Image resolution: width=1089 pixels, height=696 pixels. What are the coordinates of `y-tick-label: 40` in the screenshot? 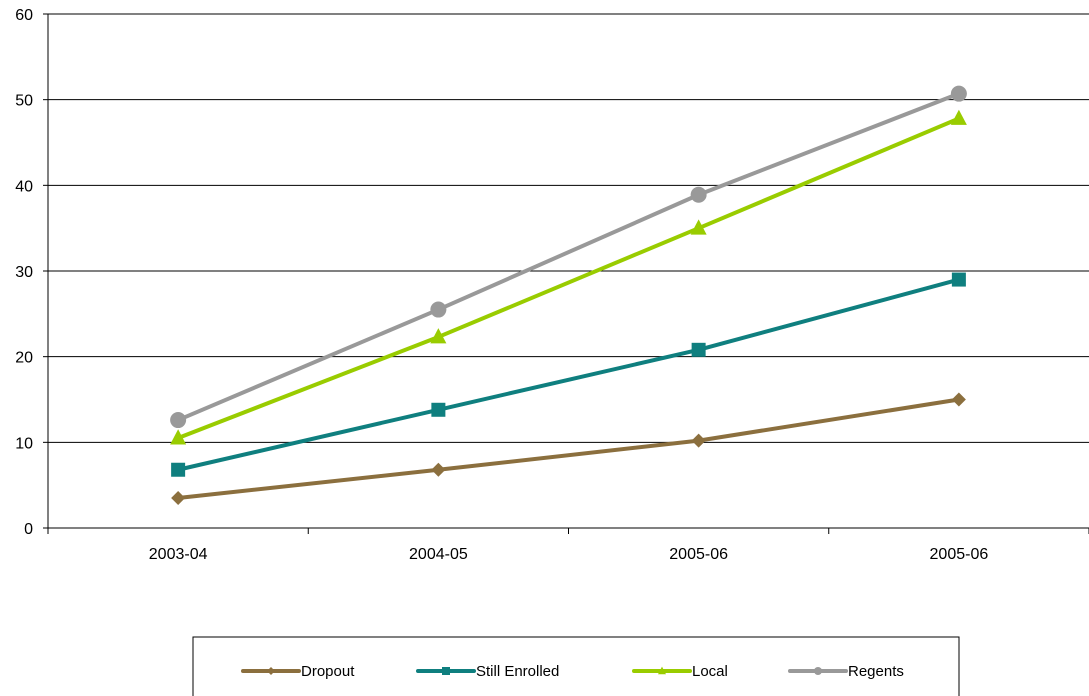 It's located at (24, 186).